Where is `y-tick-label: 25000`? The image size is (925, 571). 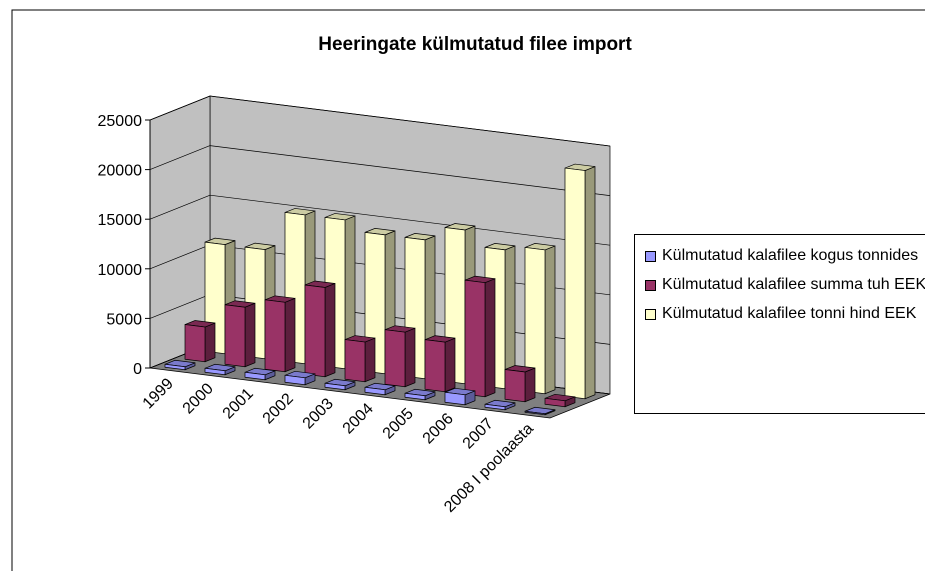 y-tick-label: 25000 is located at coordinates (120, 121).